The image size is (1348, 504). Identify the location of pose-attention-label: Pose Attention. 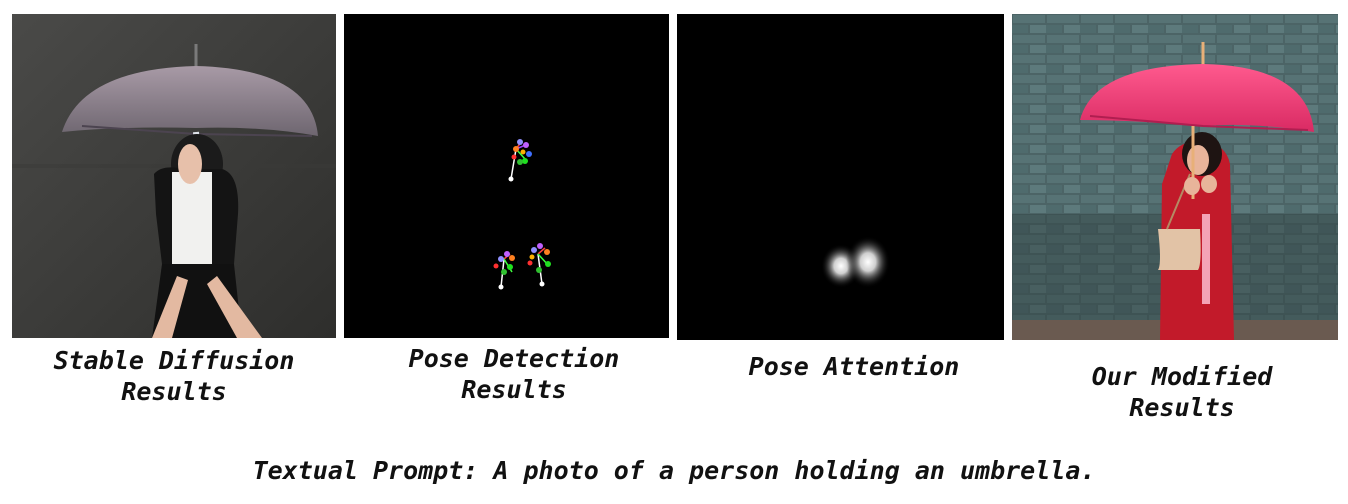
(854, 366).